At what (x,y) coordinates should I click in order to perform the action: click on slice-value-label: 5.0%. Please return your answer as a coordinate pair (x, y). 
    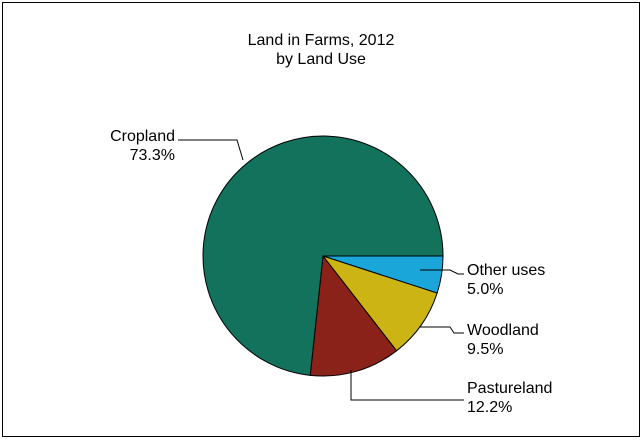
    Looking at the image, I should click on (485, 289).